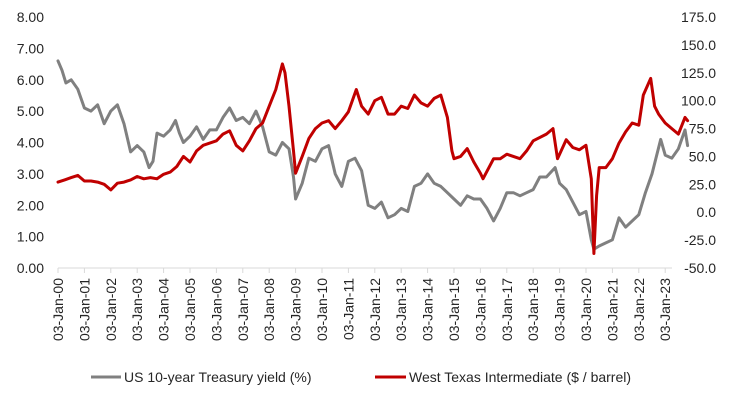 This screenshot has height=402, width=736. I want to click on left-y-tick-label: 2.00, so click(30, 205).